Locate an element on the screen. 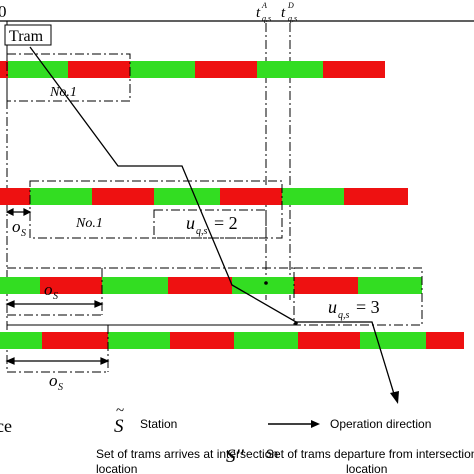 This screenshot has height=474, width=474. tram-label: Tram is located at coordinates (26, 36).